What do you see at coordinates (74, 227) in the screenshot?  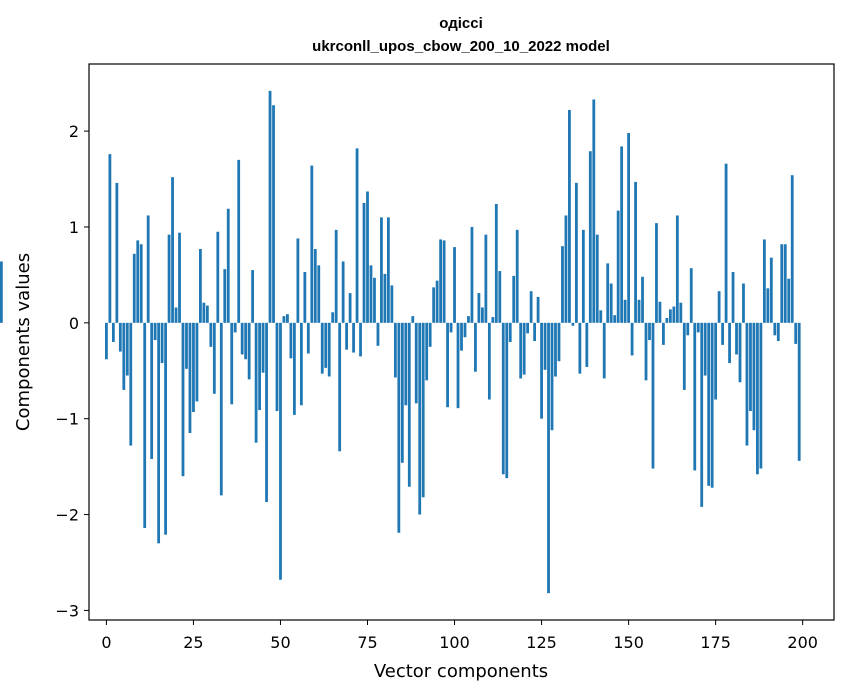 I see `y-tick-label: 1` at bounding box center [74, 227].